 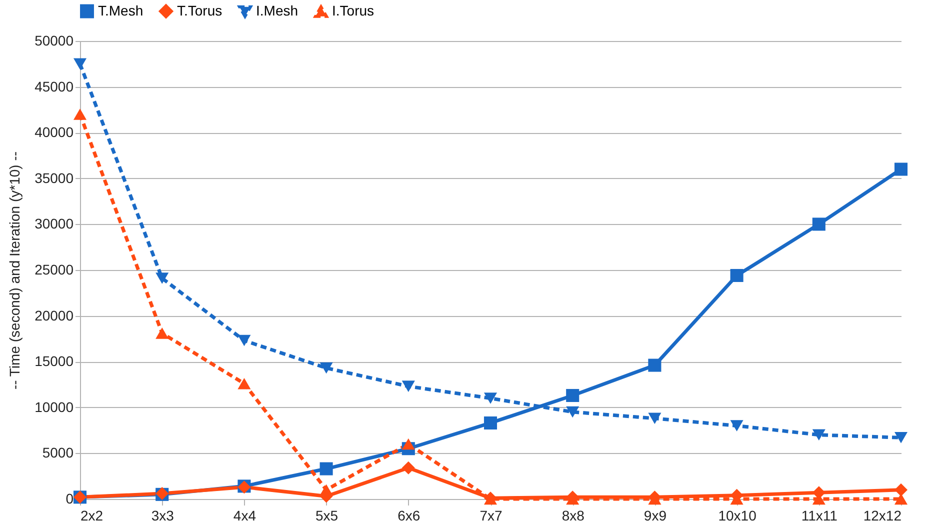 What do you see at coordinates (54, 178) in the screenshot?
I see `y-tick-label: 35000` at bounding box center [54, 178].